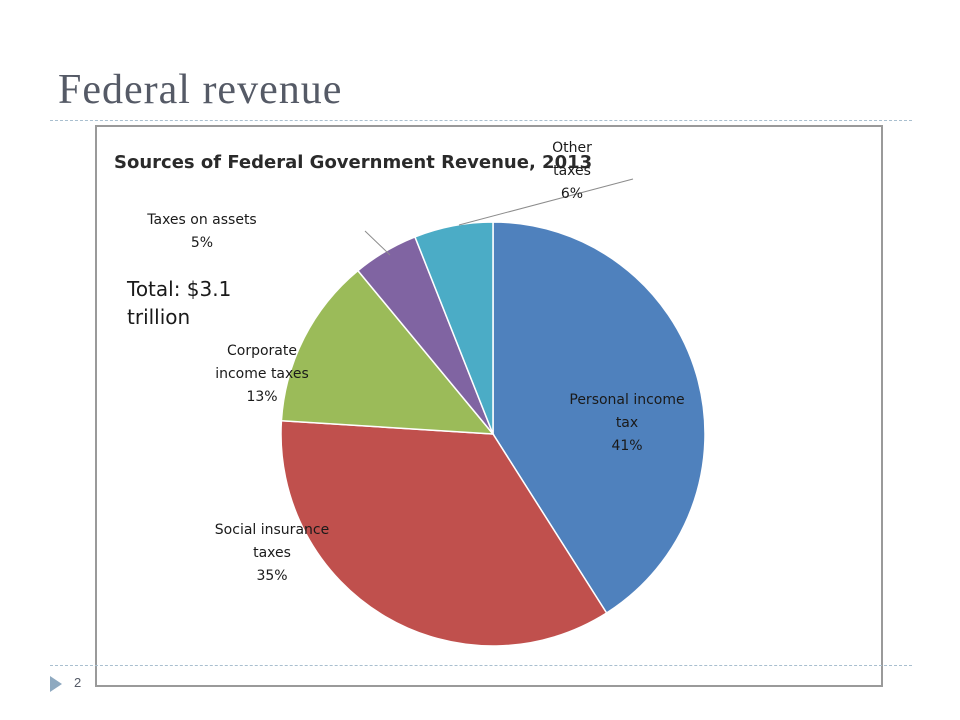 Image resolution: width=960 pixels, height=720 pixels. What do you see at coordinates (627, 446) in the screenshot?
I see `slice-percent: 41%` at bounding box center [627, 446].